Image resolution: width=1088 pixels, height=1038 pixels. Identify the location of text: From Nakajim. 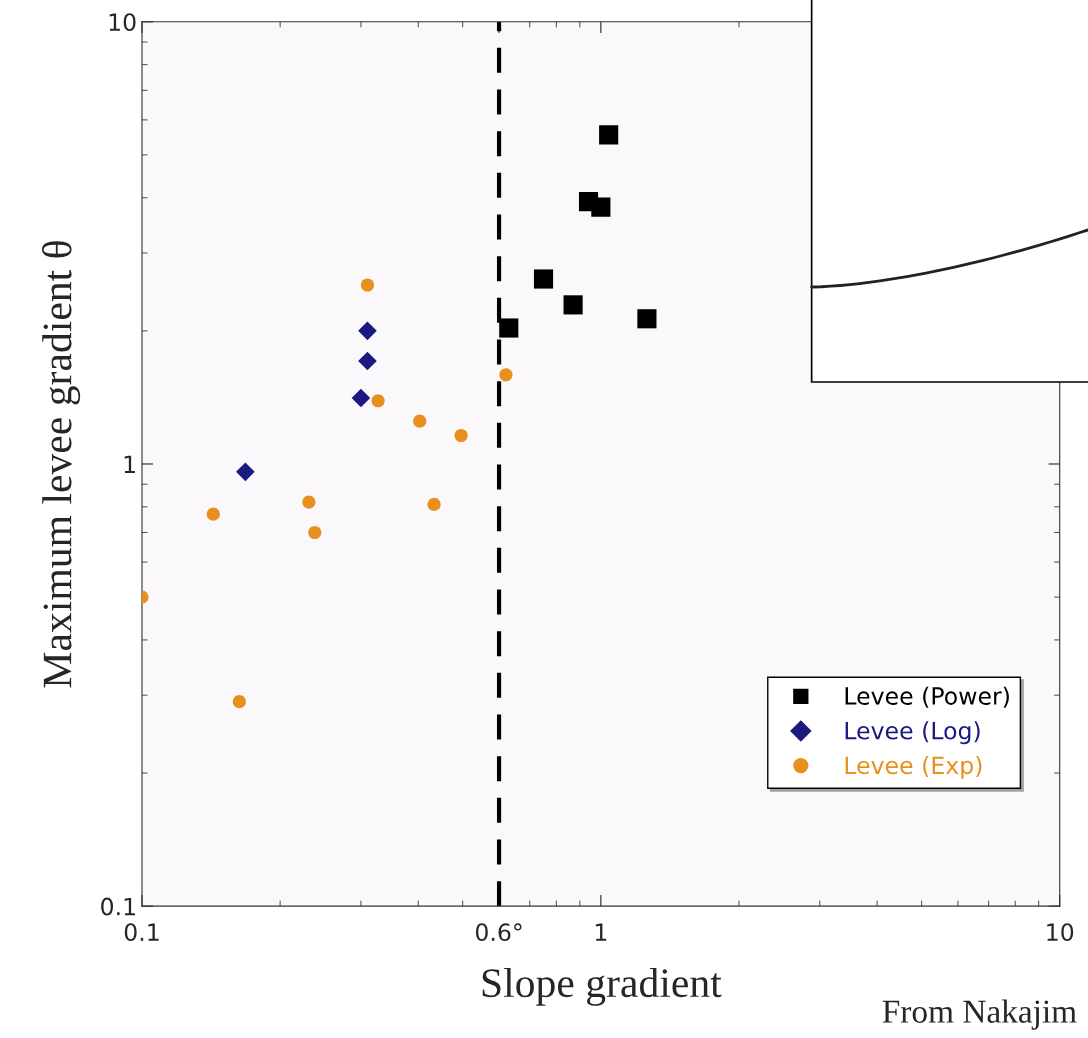
(979, 1014).